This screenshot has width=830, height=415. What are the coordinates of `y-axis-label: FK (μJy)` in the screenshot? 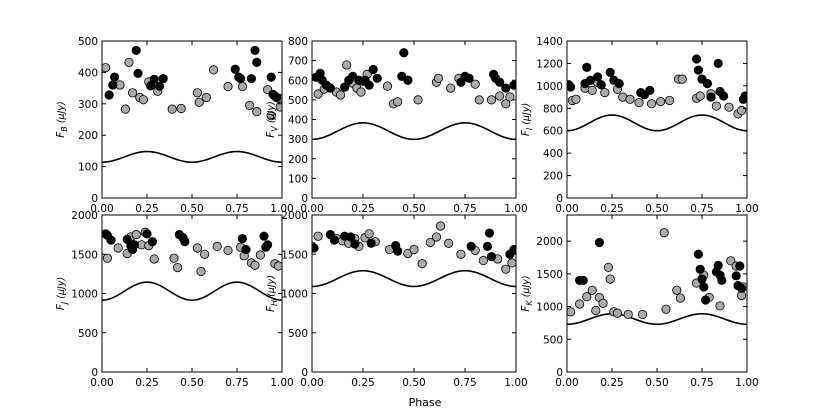 It's located at (527, 293).